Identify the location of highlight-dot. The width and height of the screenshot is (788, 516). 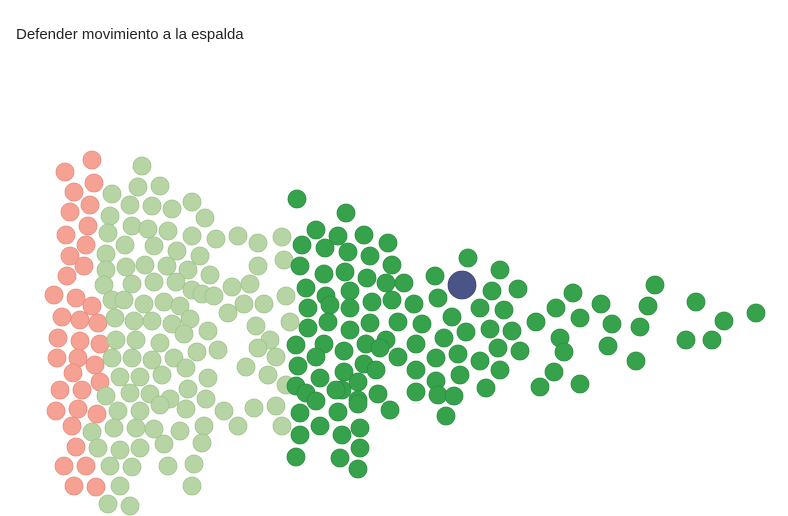
(462, 285).